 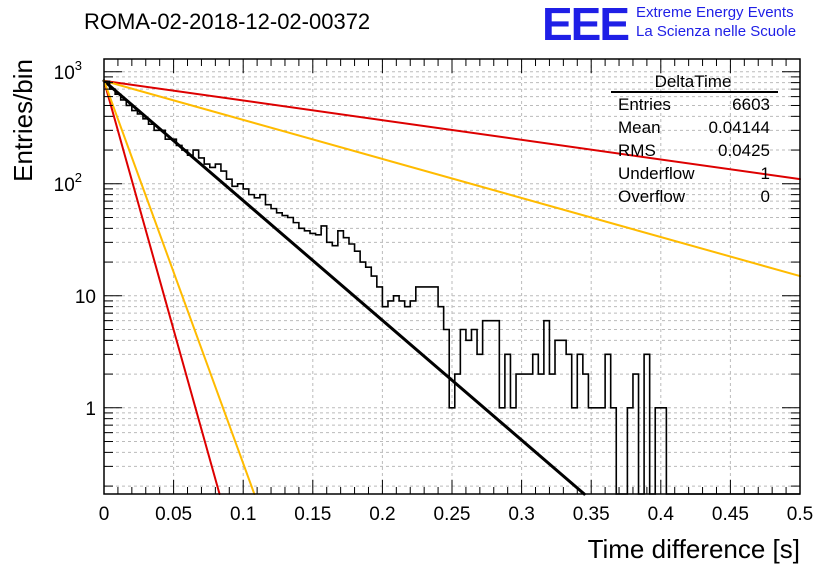 What do you see at coordinates (730, 514) in the screenshot?
I see `x-tick-label: 0.45` at bounding box center [730, 514].